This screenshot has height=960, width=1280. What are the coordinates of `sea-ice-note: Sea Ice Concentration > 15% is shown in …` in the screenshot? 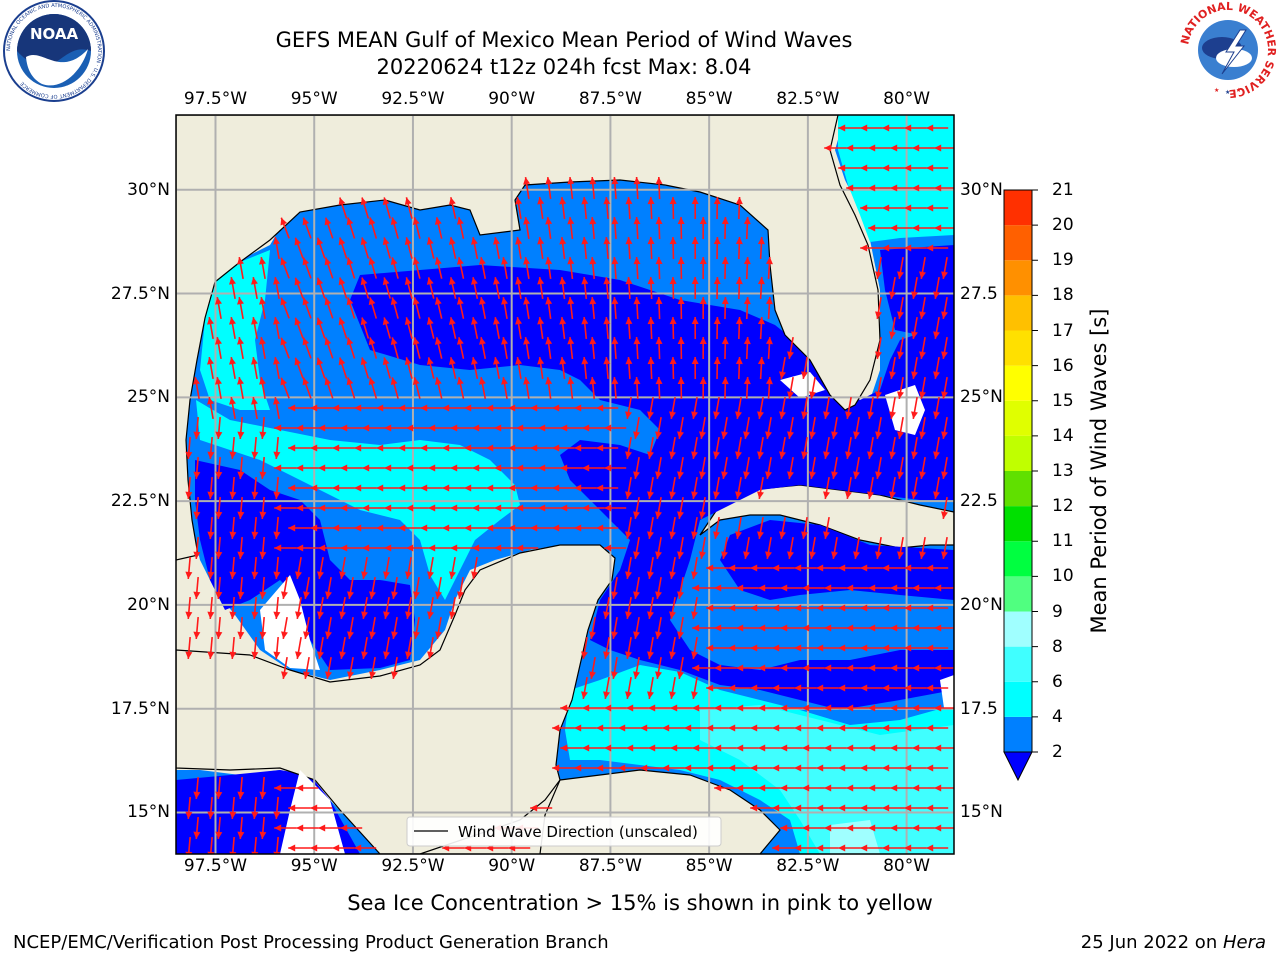 It's located at (640, 903).